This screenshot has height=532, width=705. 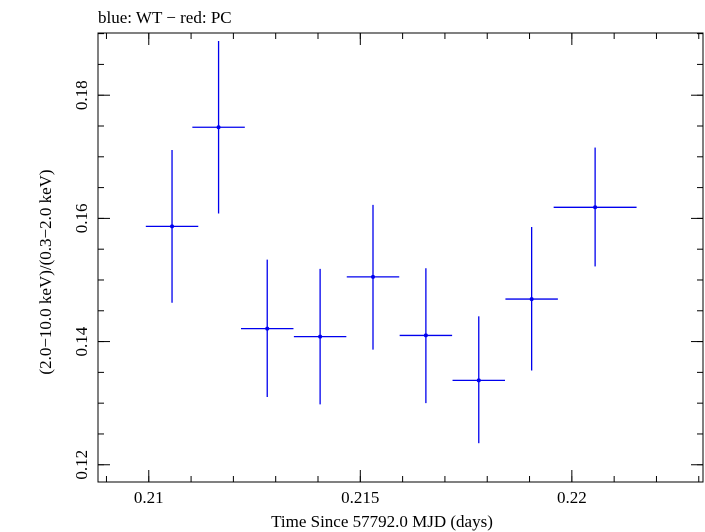 What do you see at coordinates (149, 497) in the screenshot?
I see `x-tick-label: 0.21` at bounding box center [149, 497].